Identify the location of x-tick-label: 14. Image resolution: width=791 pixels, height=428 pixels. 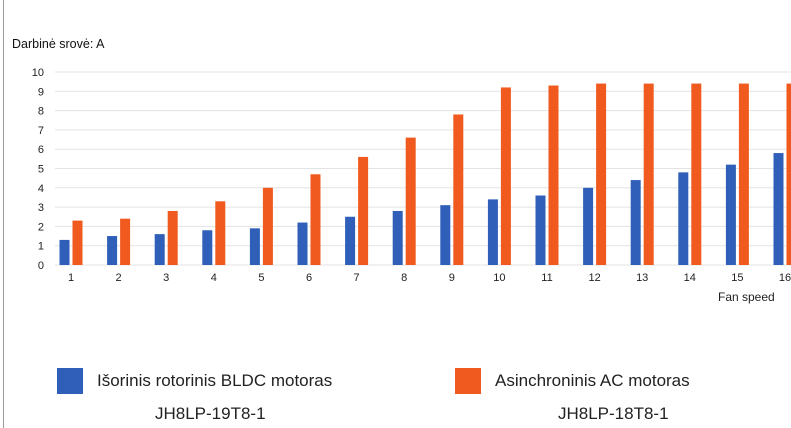
(690, 278).